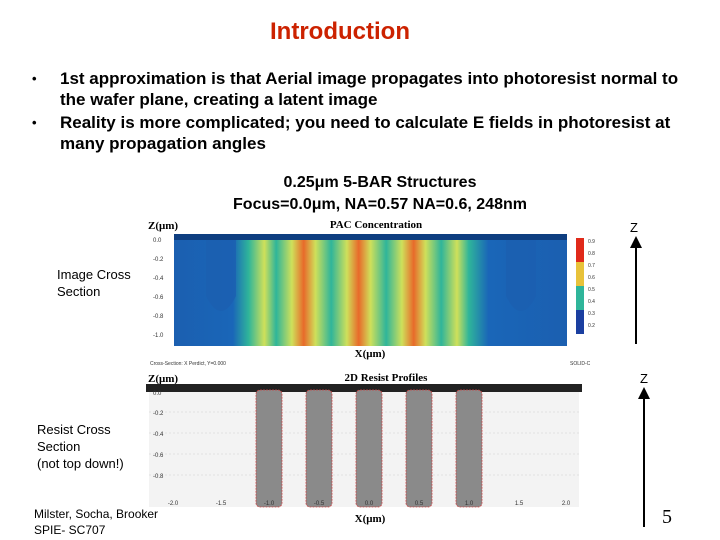 This screenshot has width=720, height=540. I want to click on figure-heading-line1: 0.25μm 5-BAR Structures, so click(380, 182).